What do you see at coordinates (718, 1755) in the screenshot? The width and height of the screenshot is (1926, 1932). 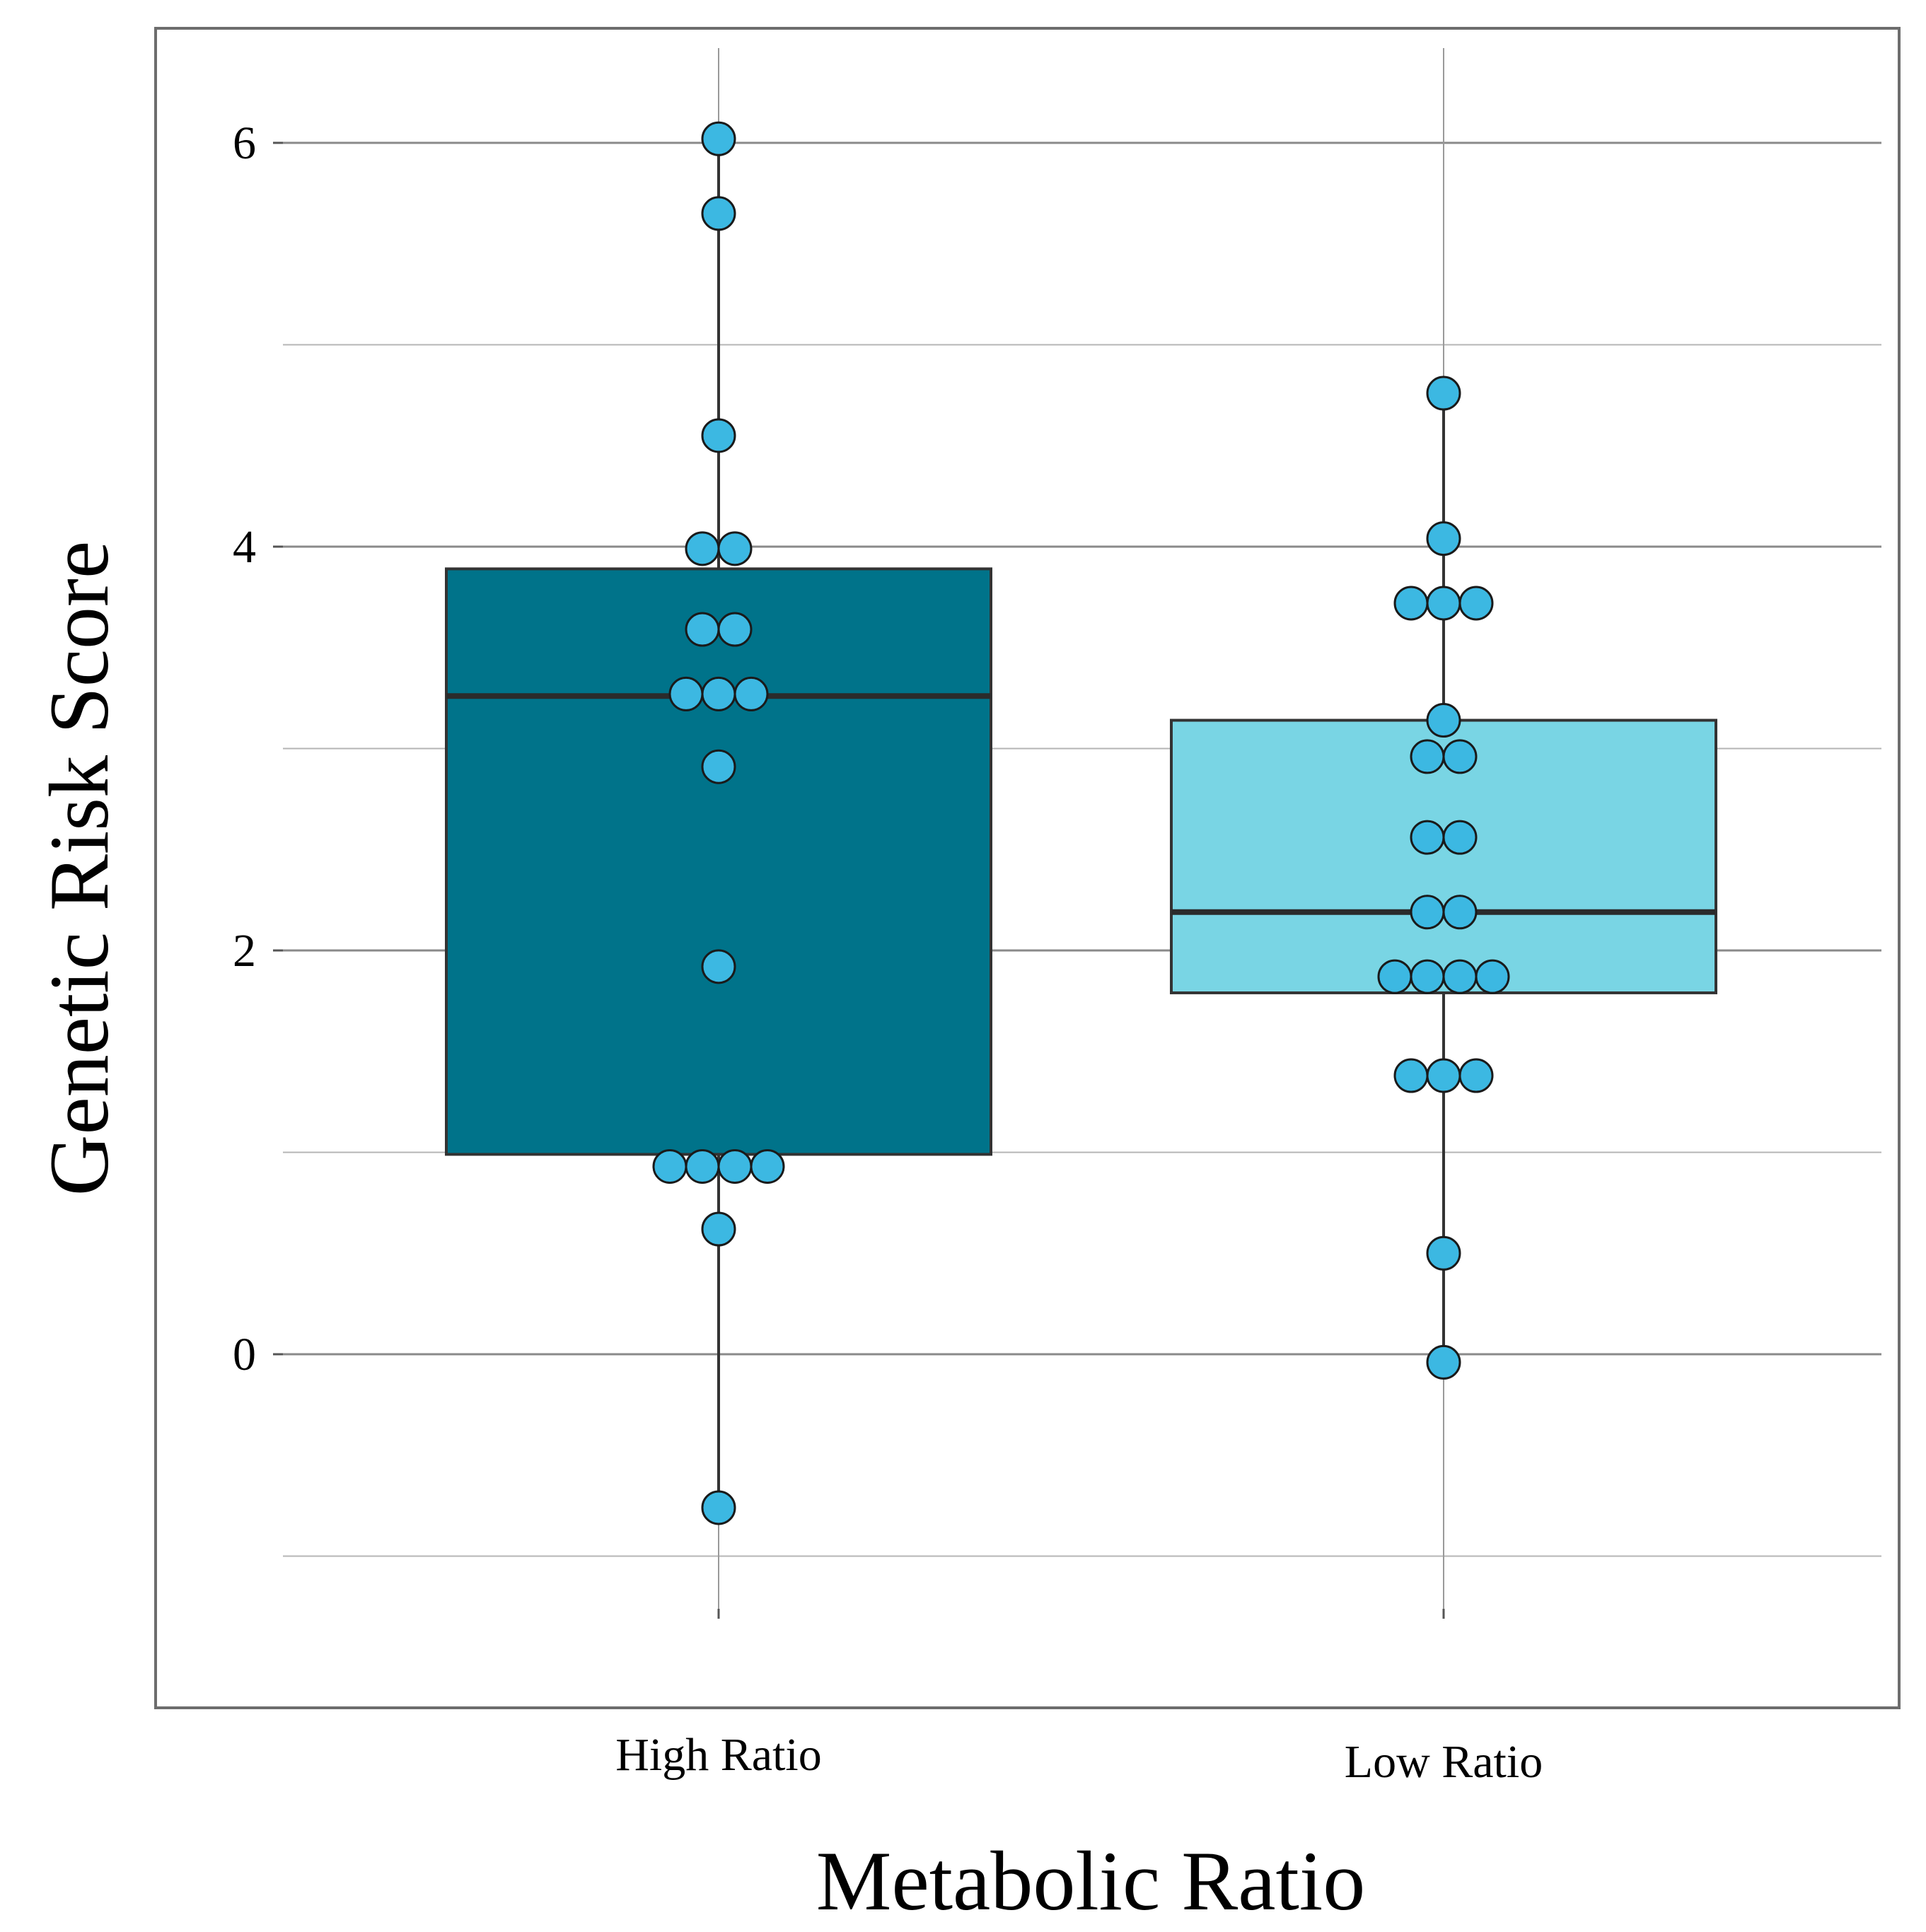 I see `x-category-label: High Ratio` at bounding box center [718, 1755].